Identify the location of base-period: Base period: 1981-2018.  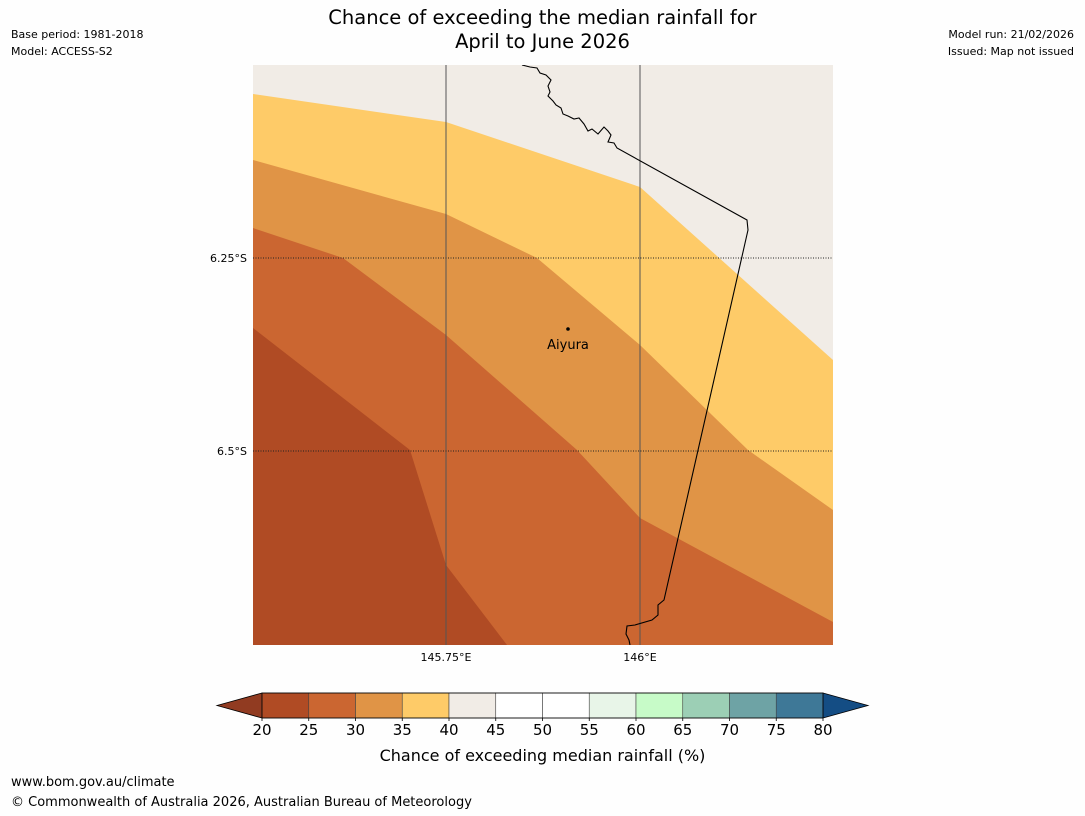
(77, 34).